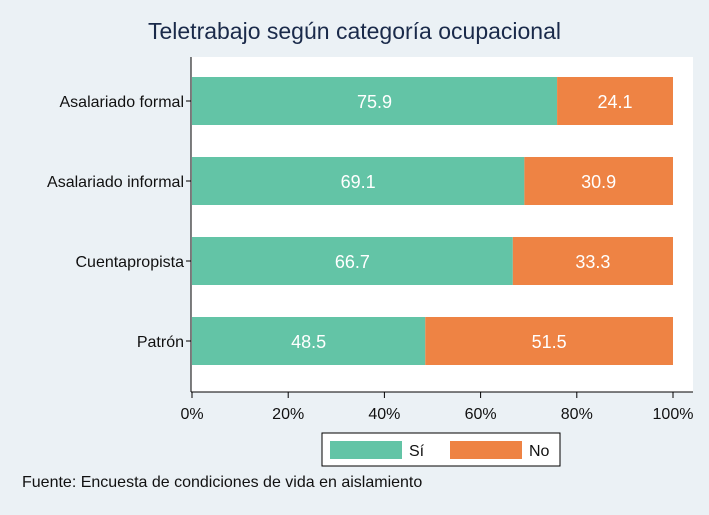 The width and height of the screenshot is (709, 515). What do you see at coordinates (366, 450) in the screenshot?
I see `legend-swatch-si` at bounding box center [366, 450].